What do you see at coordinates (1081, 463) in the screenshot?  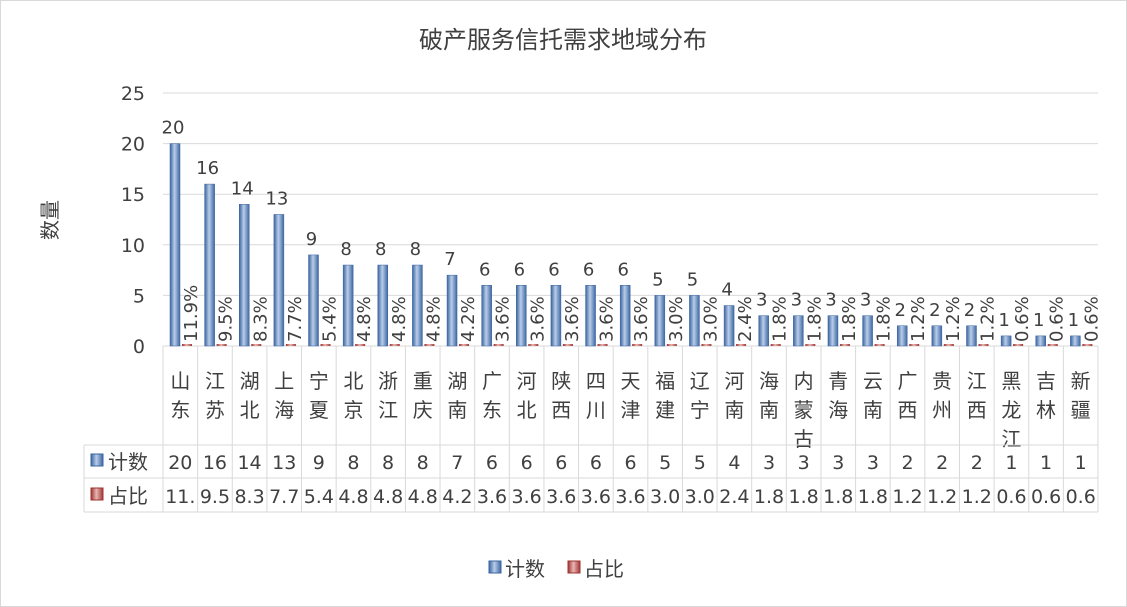 I see `table-cell-count: 1` at bounding box center [1081, 463].